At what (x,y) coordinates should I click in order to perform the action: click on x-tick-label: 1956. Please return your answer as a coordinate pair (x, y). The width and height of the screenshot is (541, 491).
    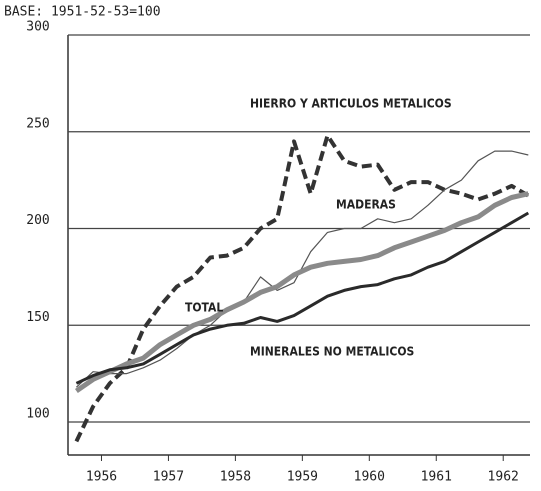
    Looking at the image, I should click on (101, 477).